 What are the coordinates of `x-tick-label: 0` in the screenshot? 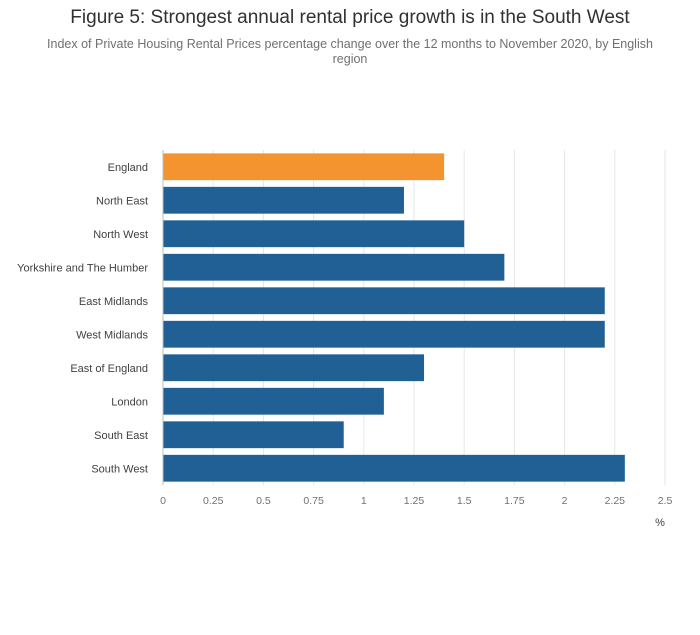 It's located at (163, 501).